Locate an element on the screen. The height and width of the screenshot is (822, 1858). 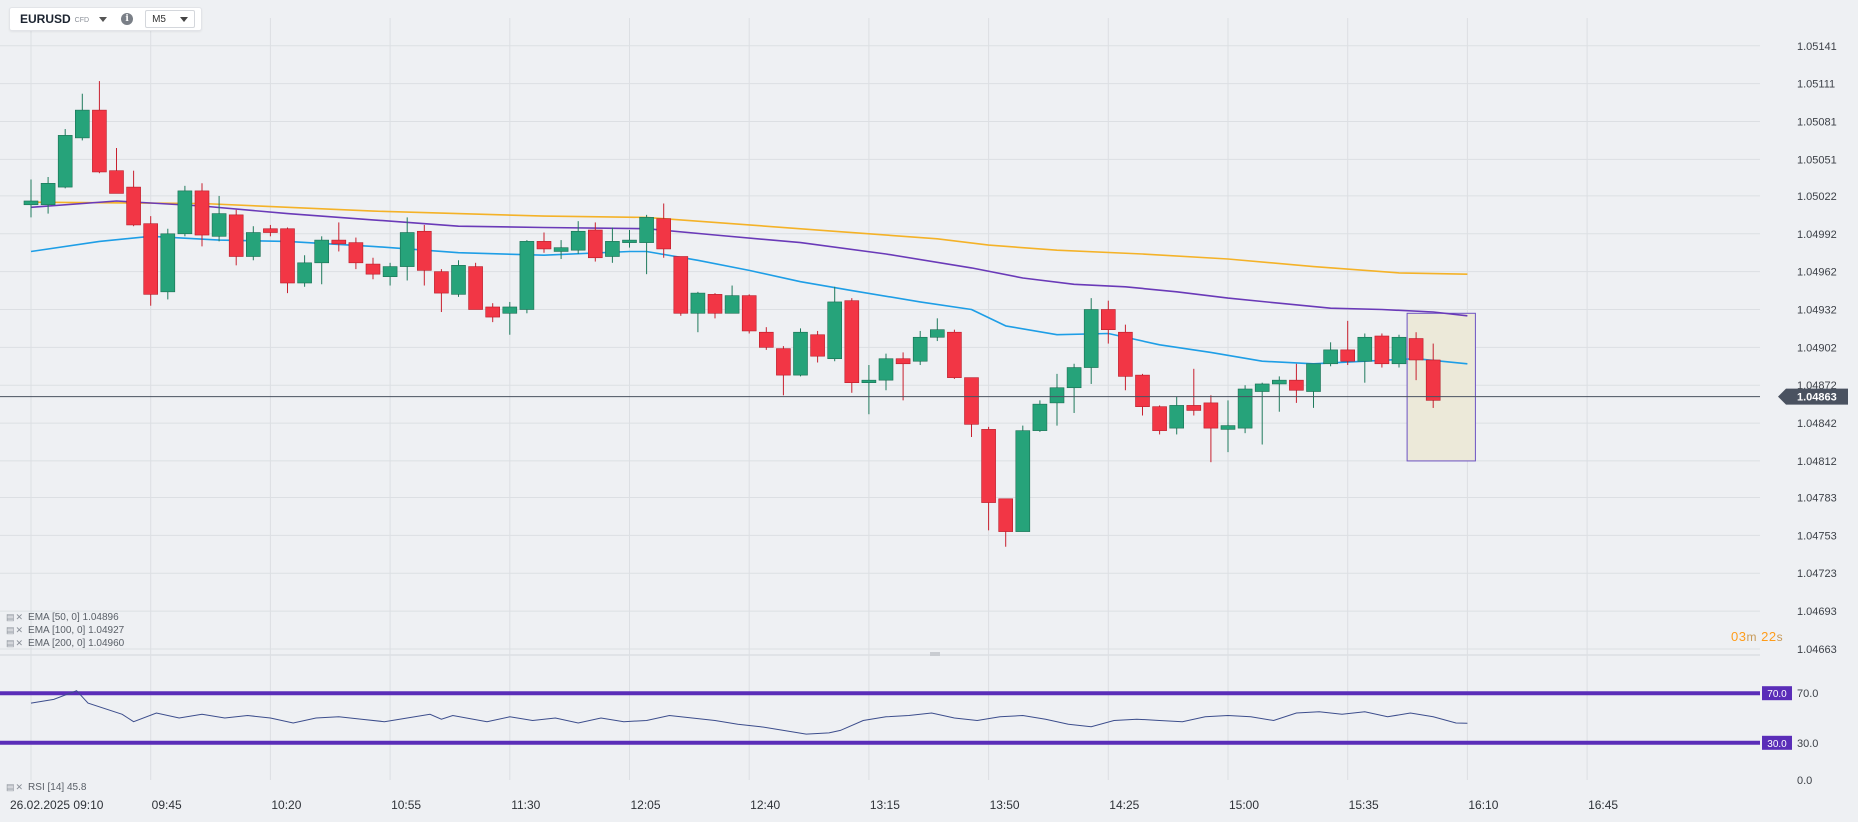
y-tick-label: 1.05141 is located at coordinates (1817, 47).